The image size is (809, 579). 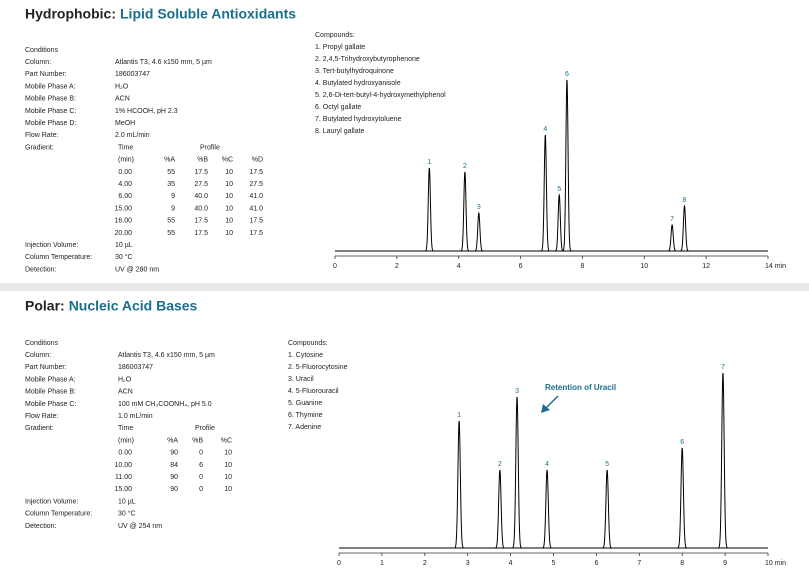 What do you see at coordinates (173, 196) in the screenshot?
I see `gradient-cell: 9` at bounding box center [173, 196].